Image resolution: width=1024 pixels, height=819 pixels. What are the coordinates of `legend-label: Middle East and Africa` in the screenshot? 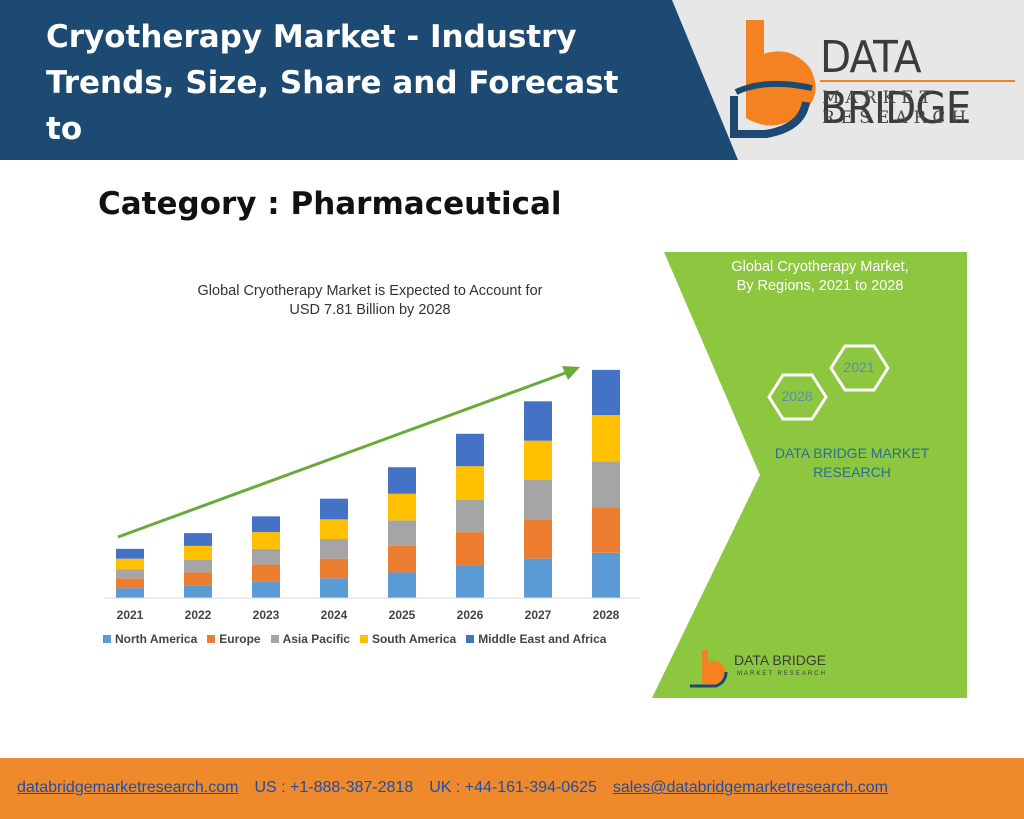 It's located at (542, 639).